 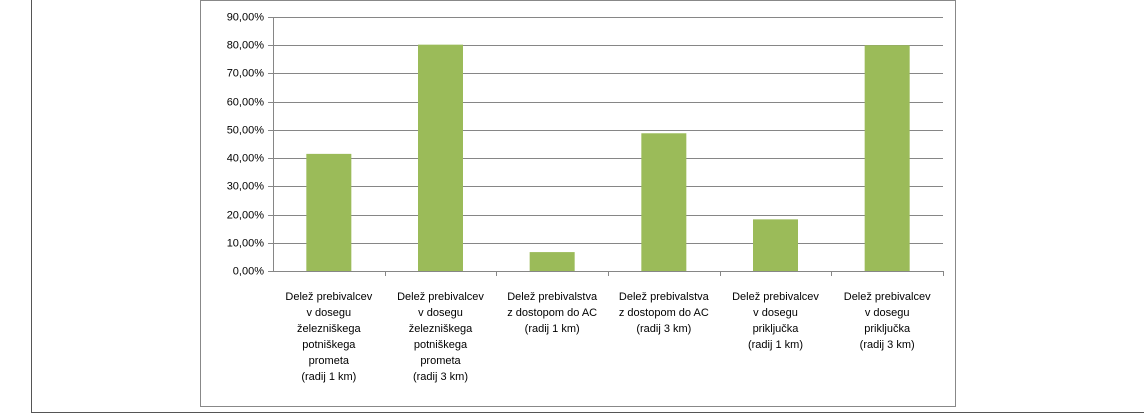 What do you see at coordinates (246, 130) in the screenshot?
I see `y-tick-label: 50,00%` at bounding box center [246, 130].